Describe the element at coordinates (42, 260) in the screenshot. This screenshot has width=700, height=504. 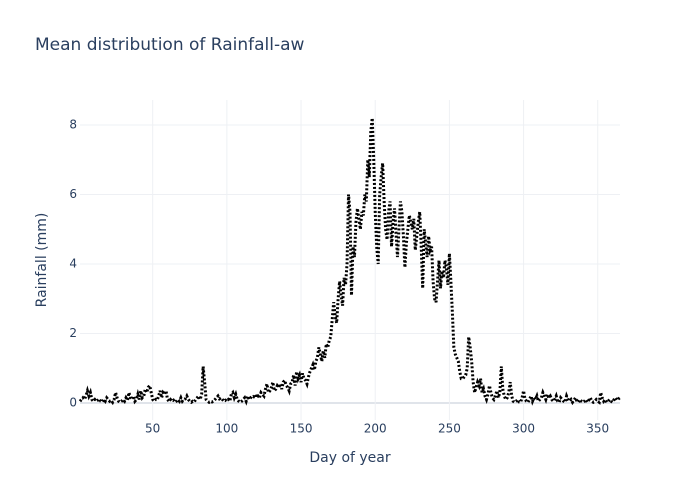
I see `y-axis-title: Rainfall (mm)` at that location.